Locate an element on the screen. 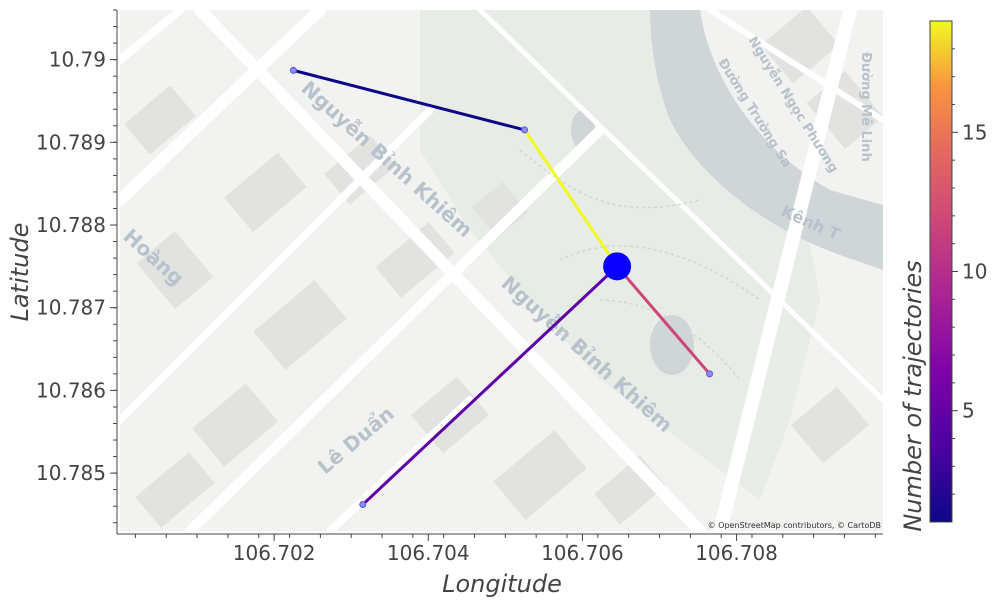 This screenshot has height=604, width=998. colorbar-ticks: 5 10 15 is located at coordinates (969, 271).